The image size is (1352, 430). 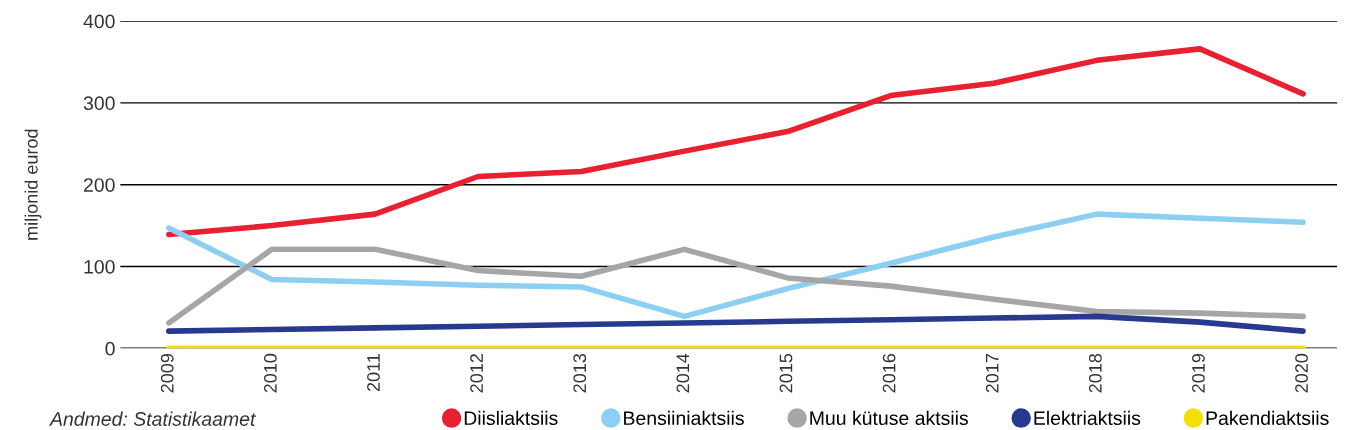 I want to click on y-tick-label: 100, so click(x=99, y=266).